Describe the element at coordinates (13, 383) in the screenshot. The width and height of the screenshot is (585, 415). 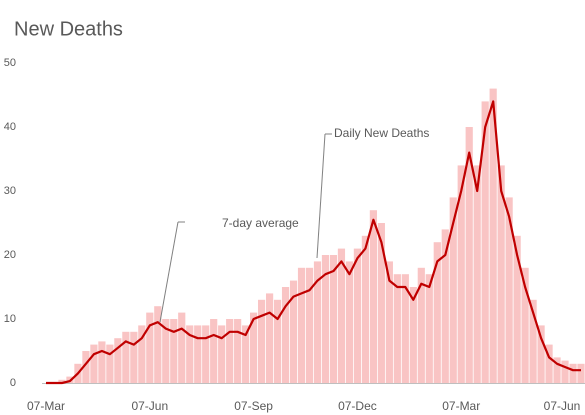
I see `y-tick-label: 0` at that location.